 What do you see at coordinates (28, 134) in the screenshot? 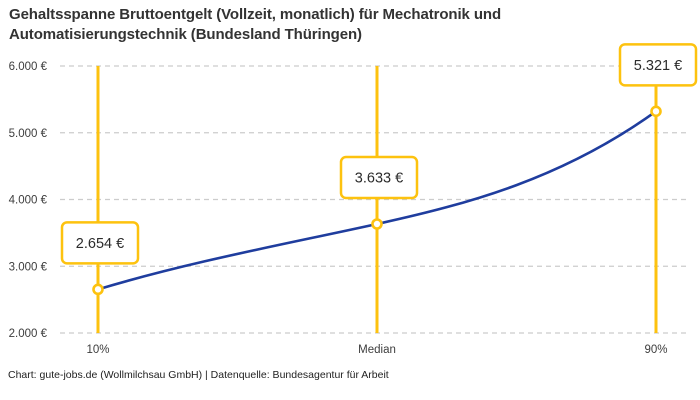
I see `y-tick-label: 5.000 €` at bounding box center [28, 134].